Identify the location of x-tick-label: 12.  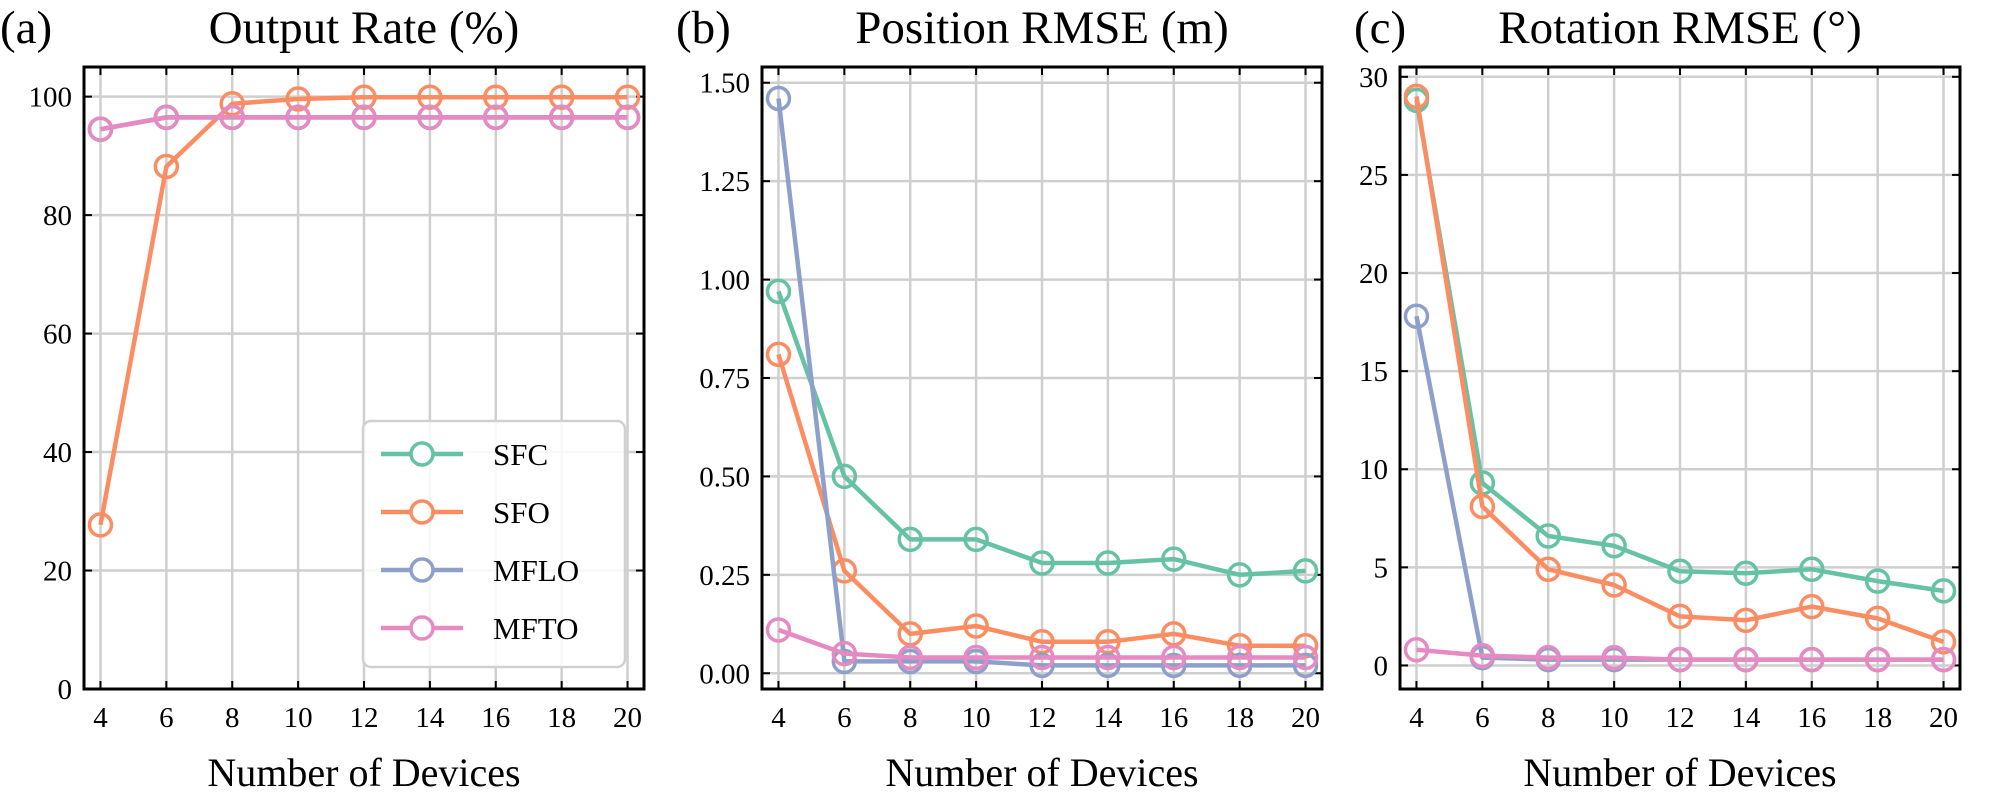
(364, 718).